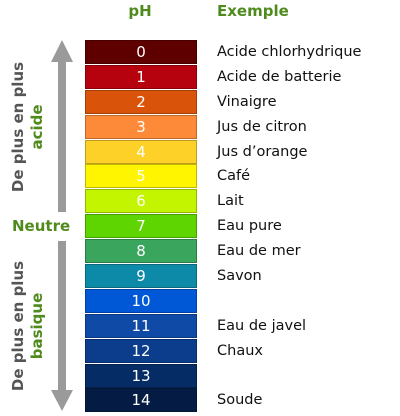  Describe the element at coordinates (62, 126) in the screenshot. I see `arrow-up-icon` at that location.